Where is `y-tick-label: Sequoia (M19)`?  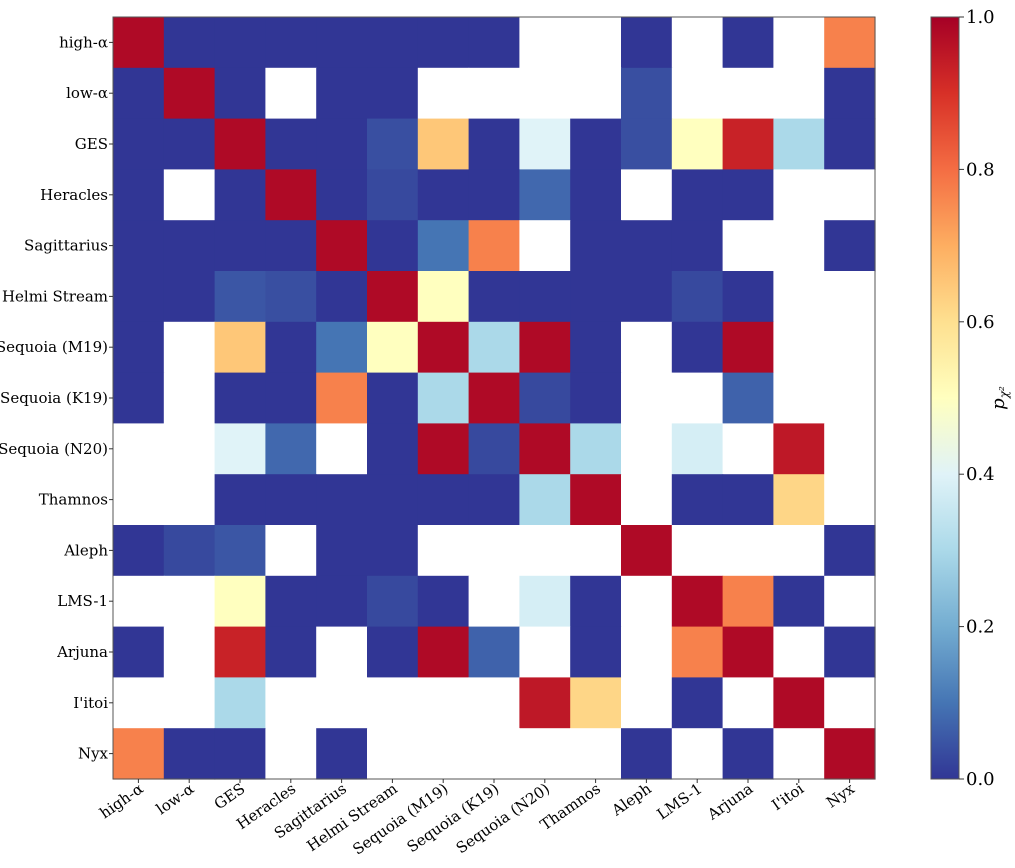
y-tick-label: Sequoia (M19) is located at coordinates (54, 347).